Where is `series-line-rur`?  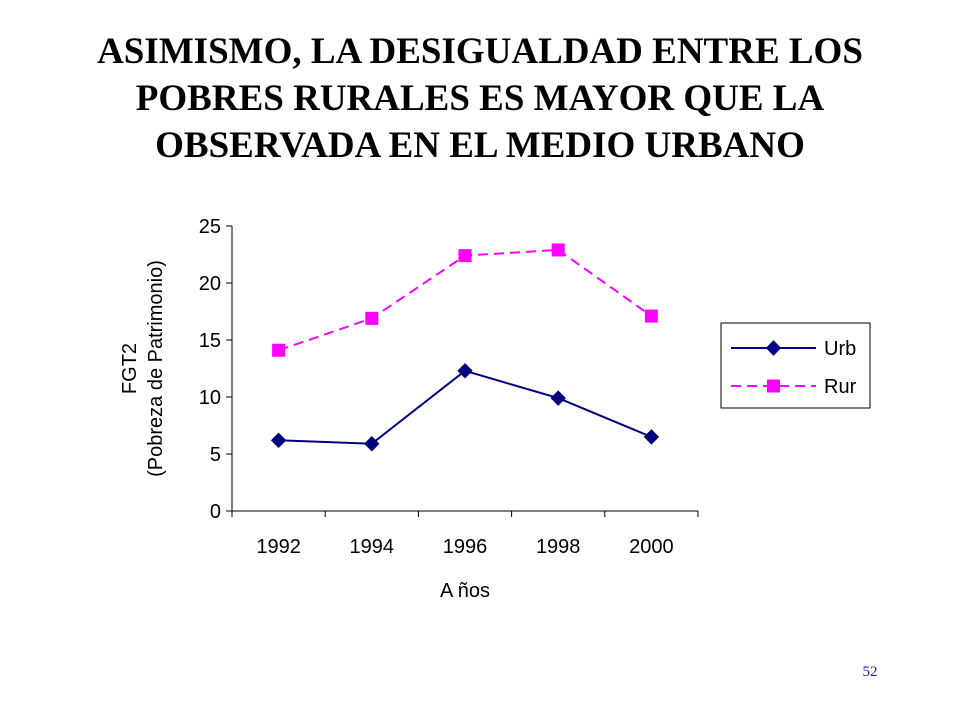 series-line-rur is located at coordinates (465, 300).